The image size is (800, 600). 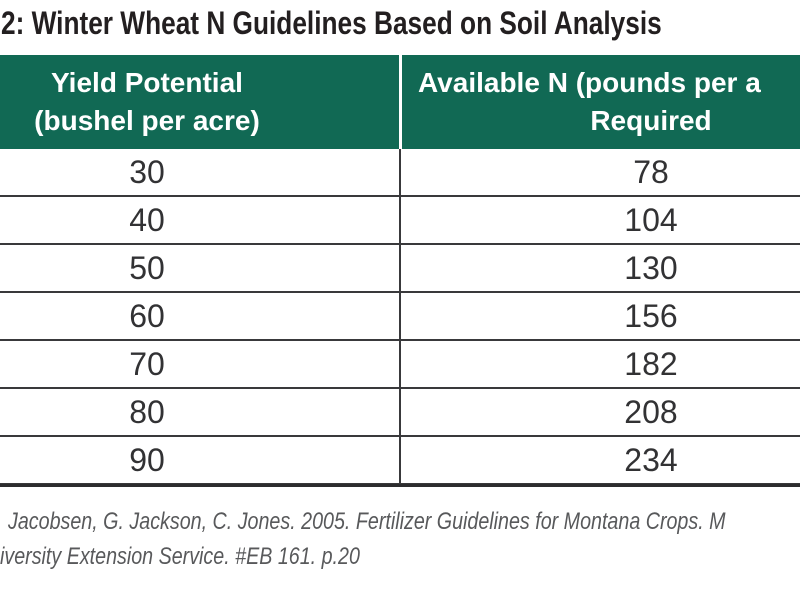 I want to click on cell-yield-potential: 60, so click(x=147, y=315).